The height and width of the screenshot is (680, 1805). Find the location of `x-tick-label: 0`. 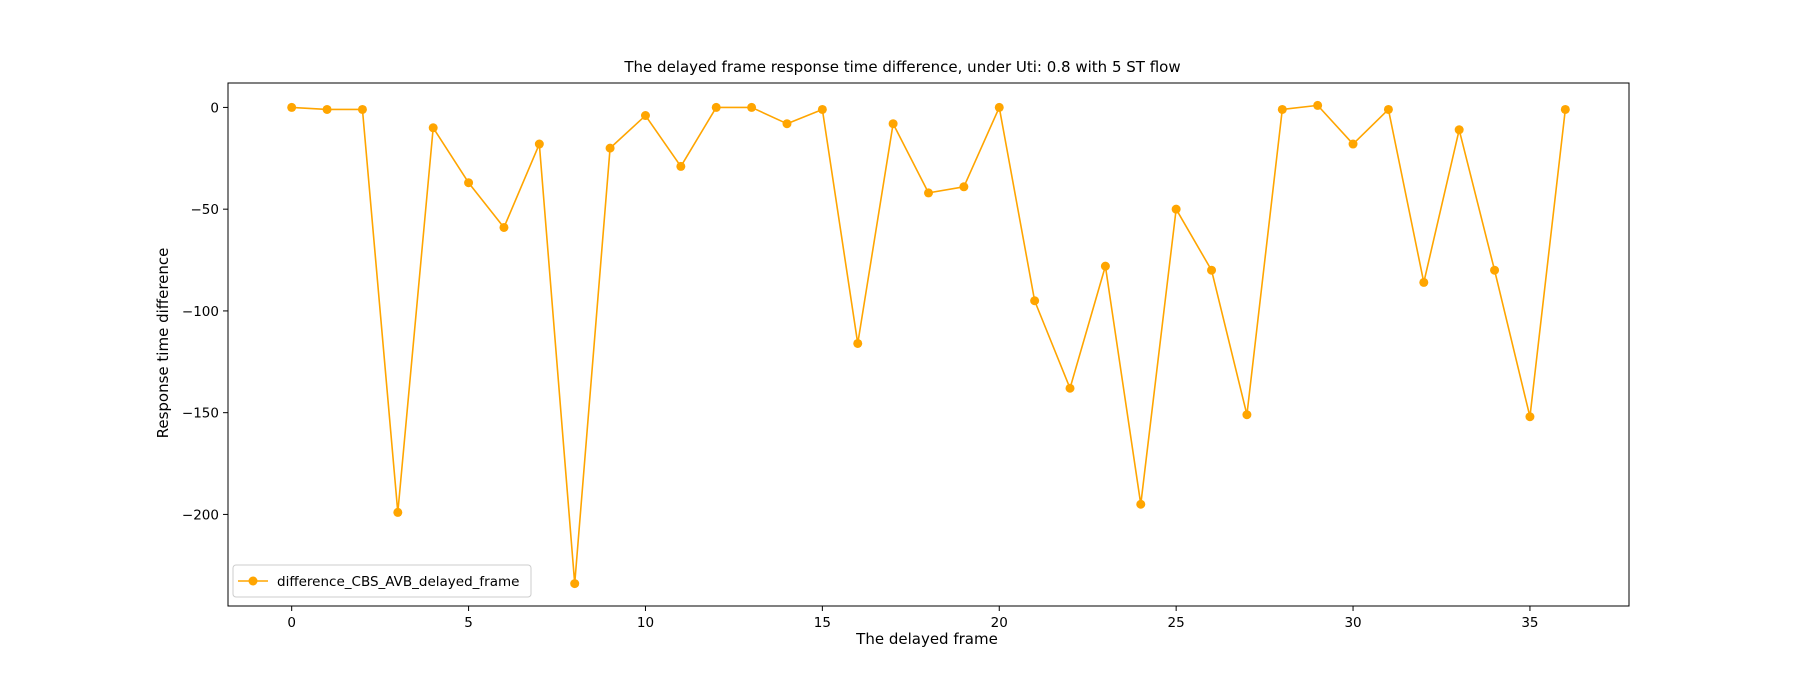

x-tick-label: 0 is located at coordinates (291, 623).